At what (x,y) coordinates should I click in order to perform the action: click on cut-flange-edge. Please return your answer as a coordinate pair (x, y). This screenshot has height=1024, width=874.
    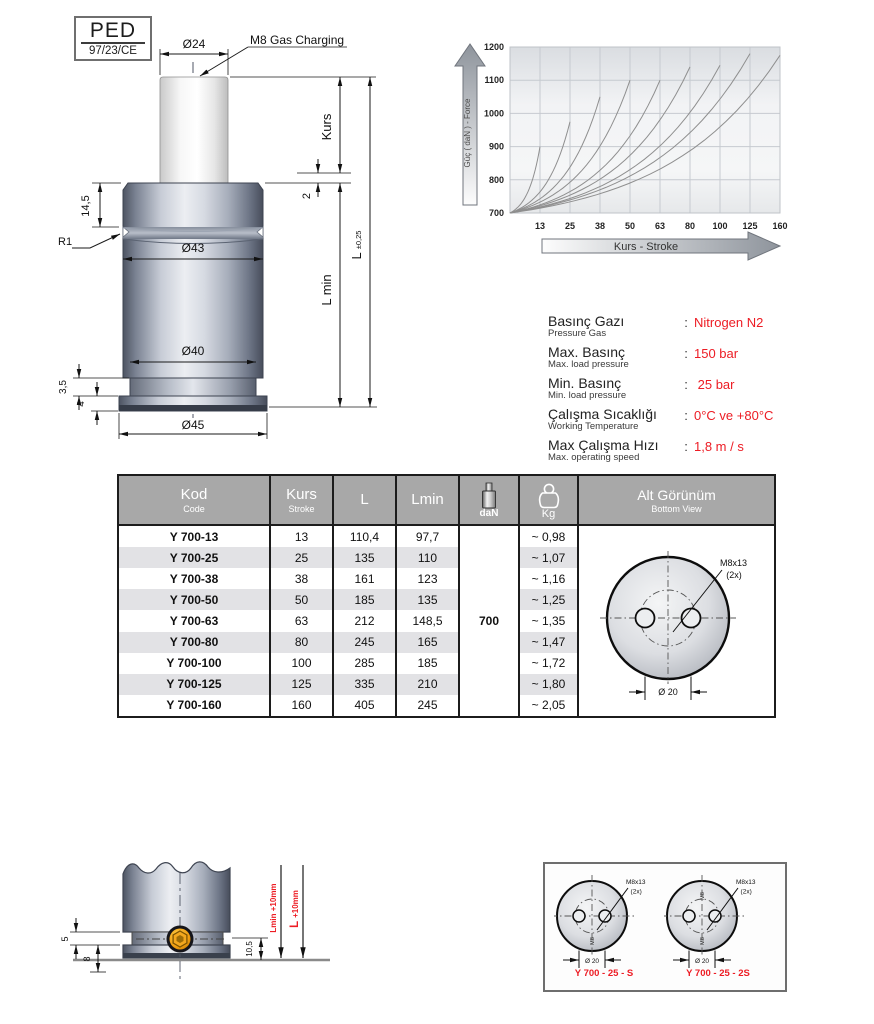
    Looking at the image, I should click on (176, 955).